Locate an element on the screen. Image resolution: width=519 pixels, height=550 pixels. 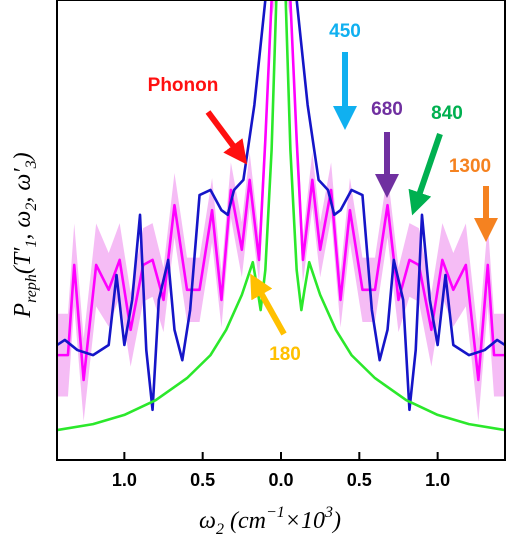
label-part: ω is located at coordinates (207, 521).